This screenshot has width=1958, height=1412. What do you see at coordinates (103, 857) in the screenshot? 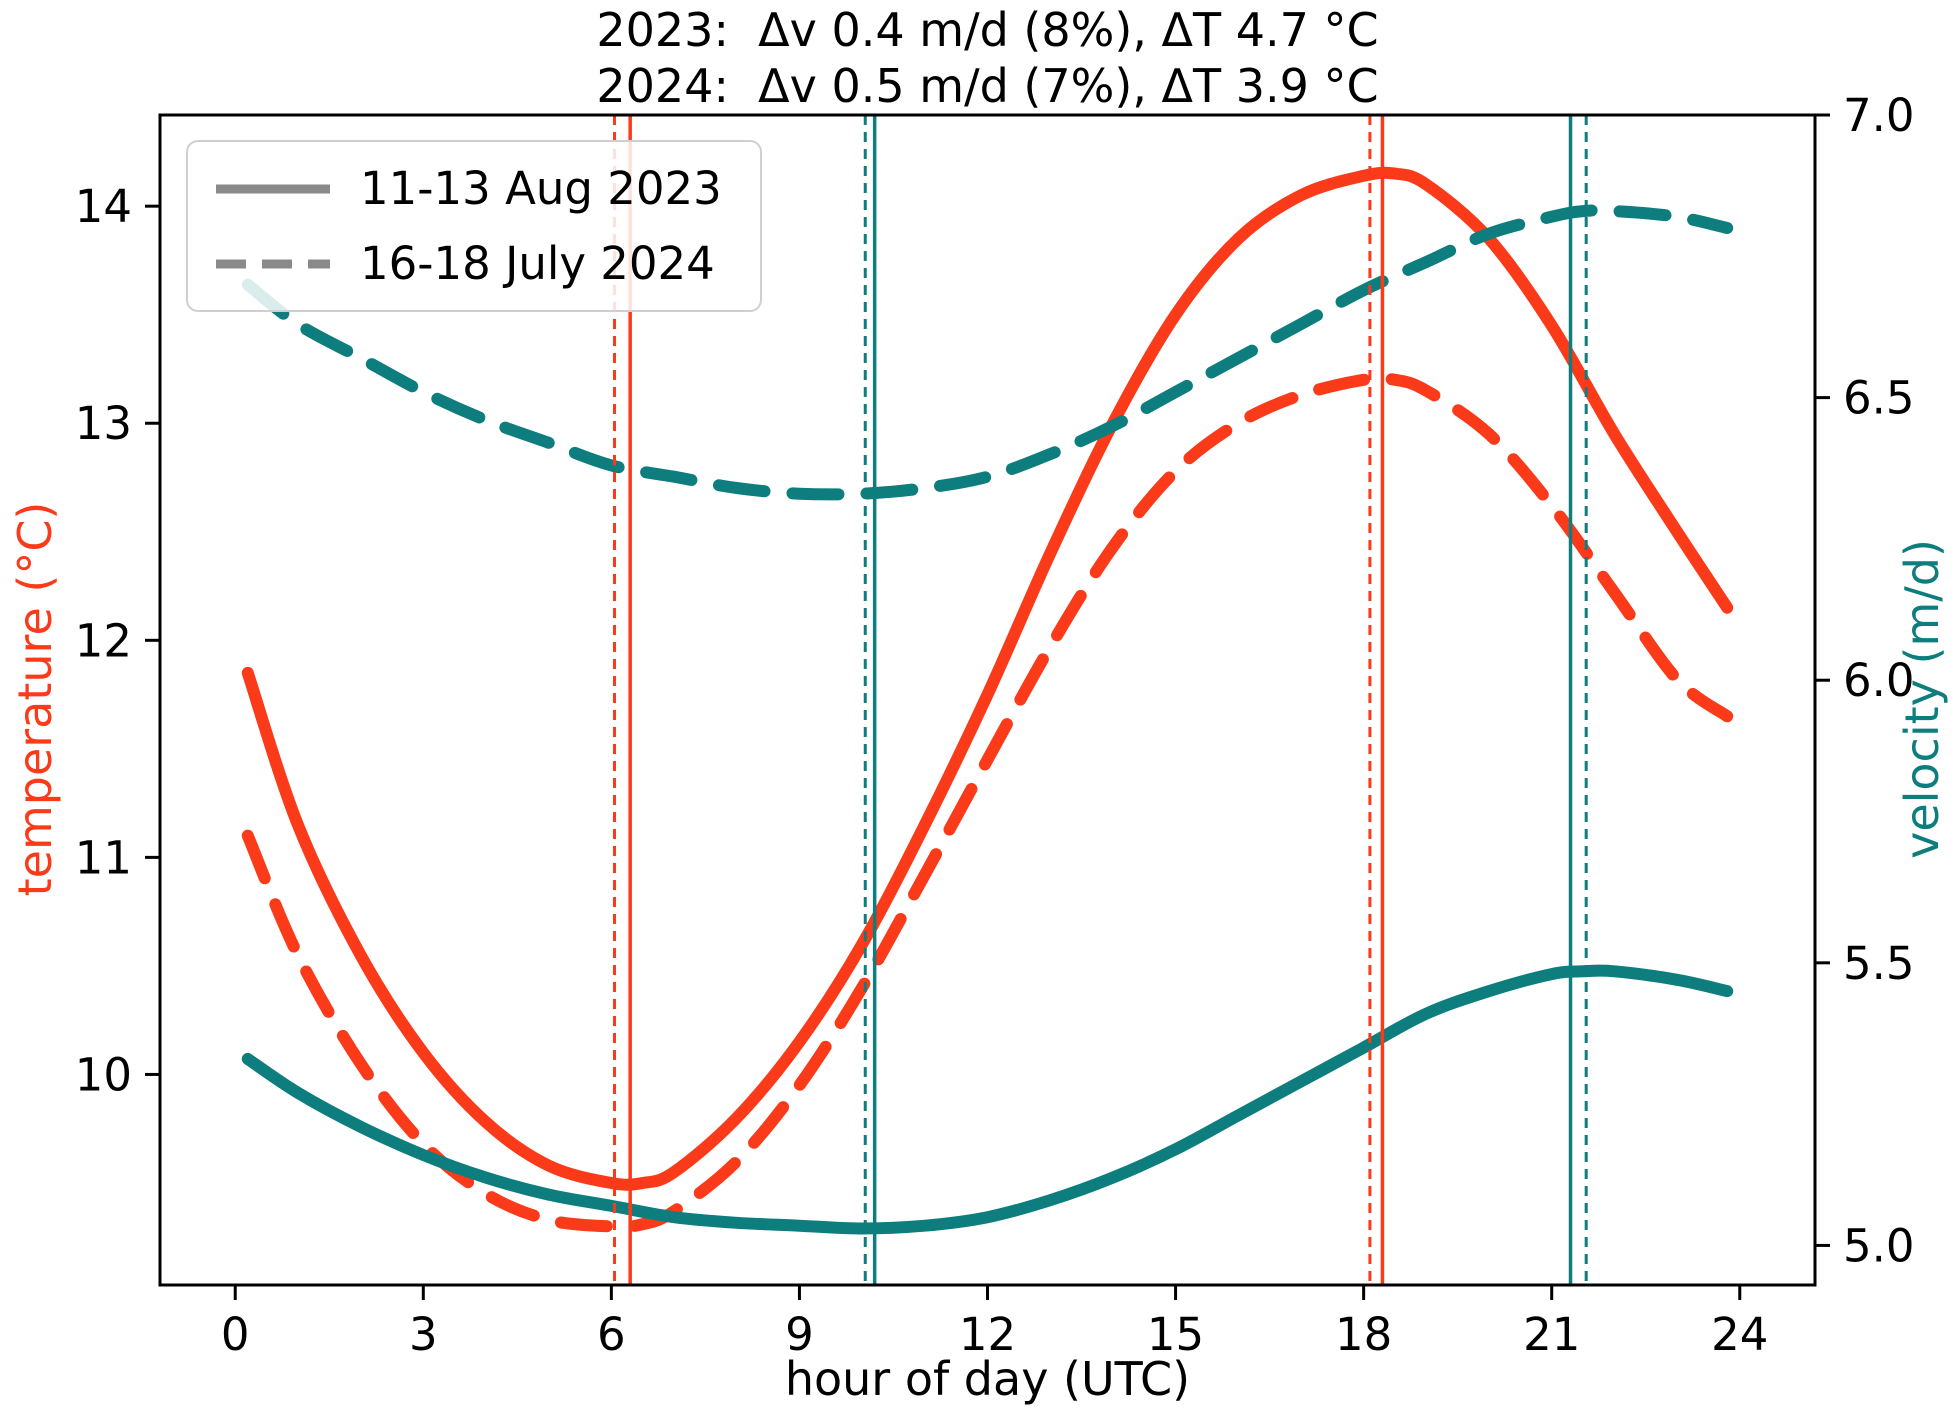
I see `temp-tick-label: 11` at bounding box center [103, 857].